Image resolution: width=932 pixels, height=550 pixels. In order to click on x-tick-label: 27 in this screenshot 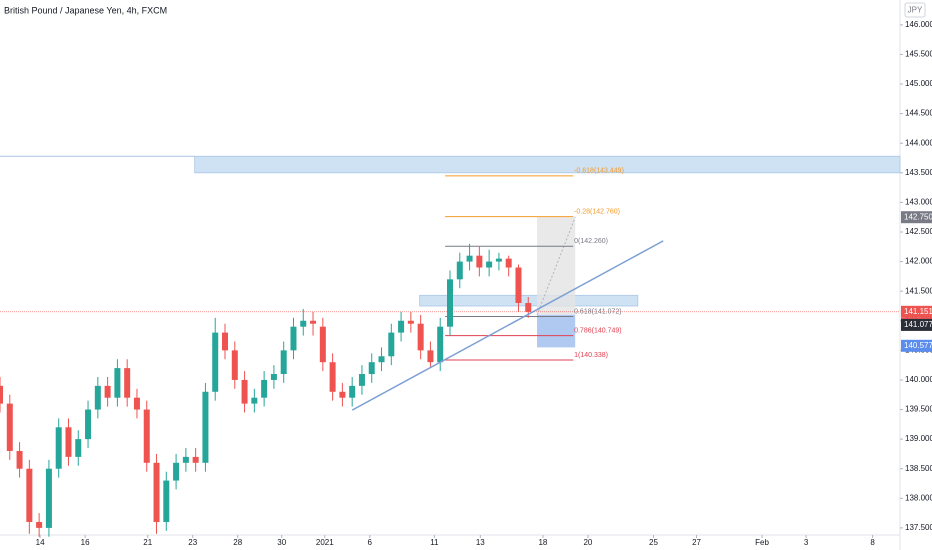, I will do `click(696, 542)`.